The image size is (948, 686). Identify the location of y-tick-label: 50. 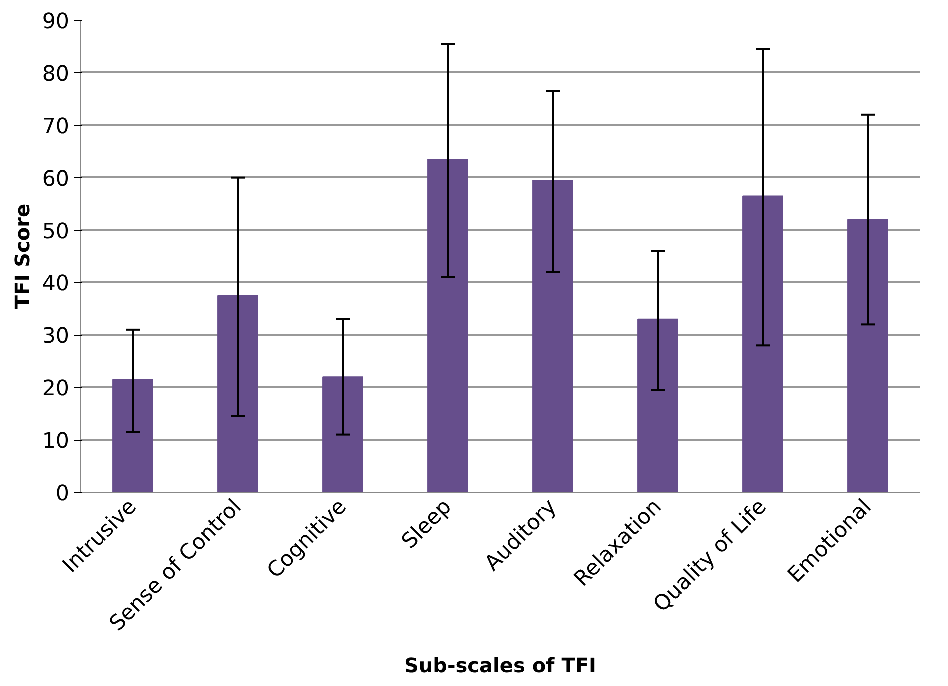
(56, 231).